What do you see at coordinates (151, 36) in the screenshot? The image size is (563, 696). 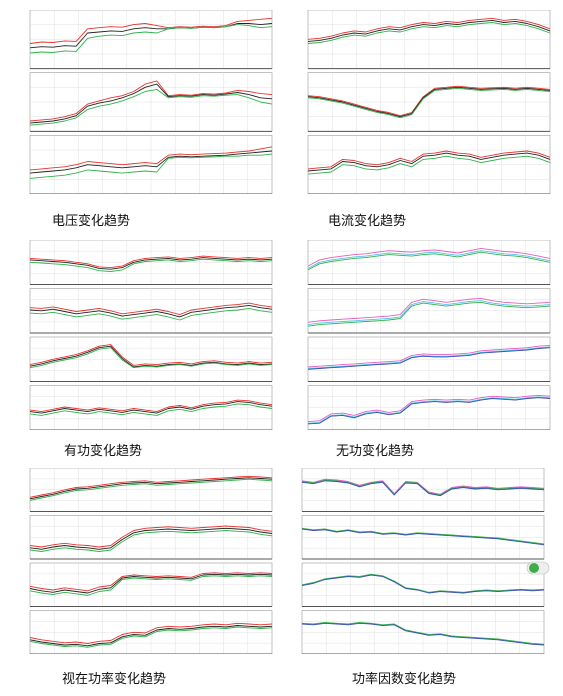 I see `voltage-panel-1-series-black` at bounding box center [151, 36].